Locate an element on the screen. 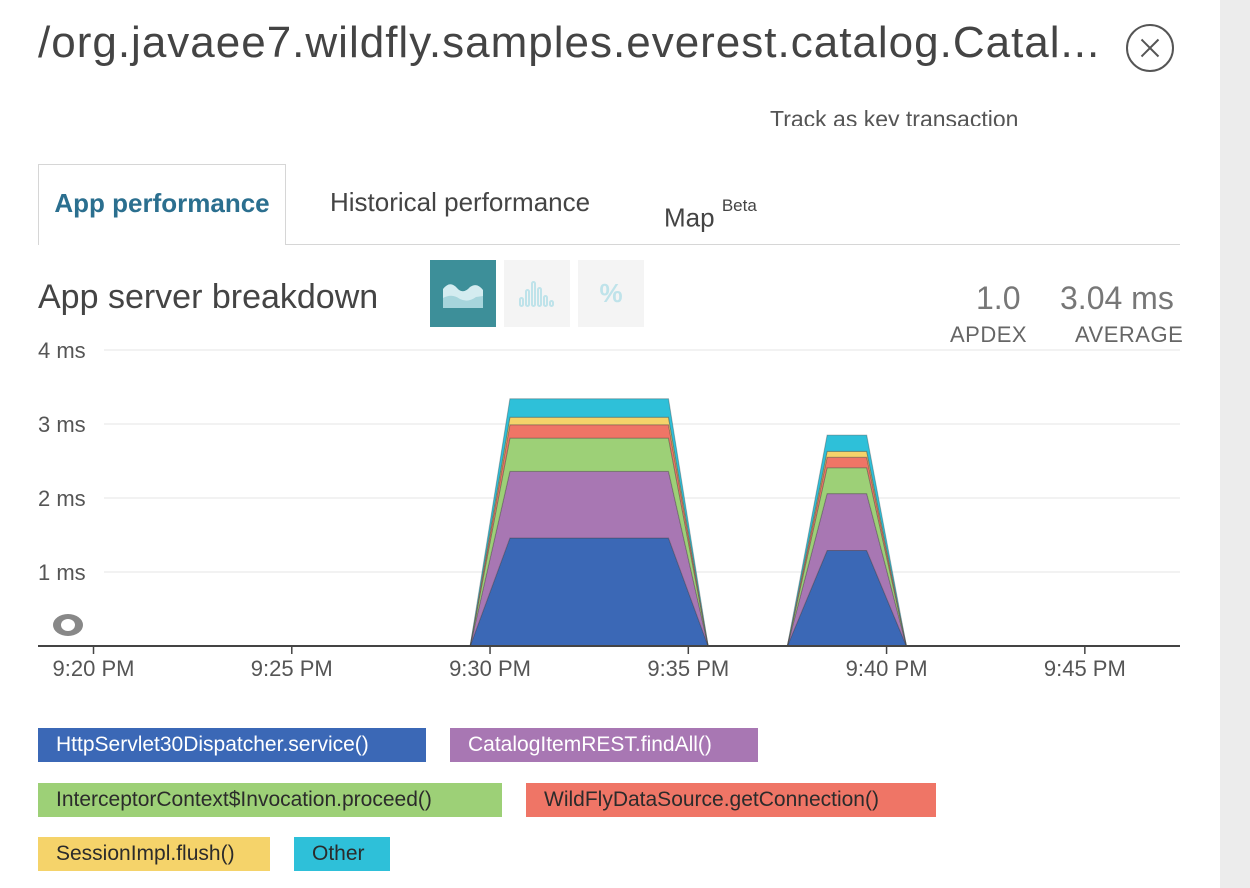 The width and height of the screenshot is (1250, 888). y-tick-label: 4 ms is located at coordinates (62, 350).